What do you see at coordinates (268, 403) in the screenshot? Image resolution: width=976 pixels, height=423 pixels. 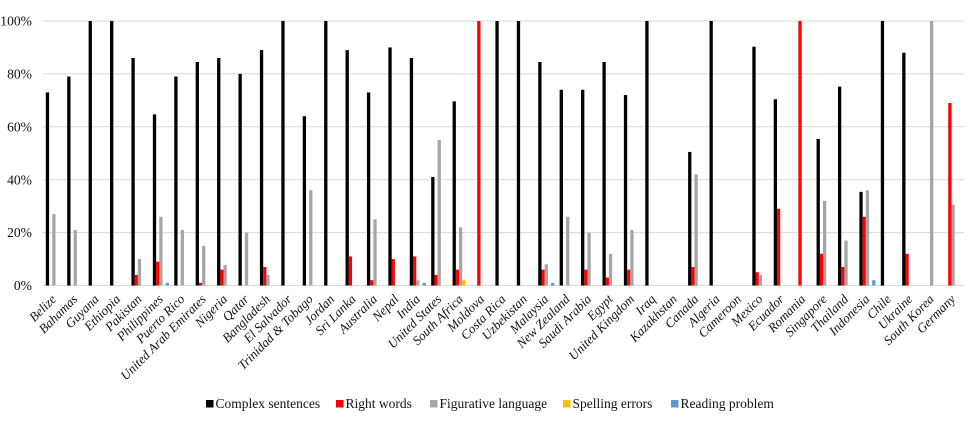 I see `svg-text: Complex sentences` at bounding box center [268, 403].